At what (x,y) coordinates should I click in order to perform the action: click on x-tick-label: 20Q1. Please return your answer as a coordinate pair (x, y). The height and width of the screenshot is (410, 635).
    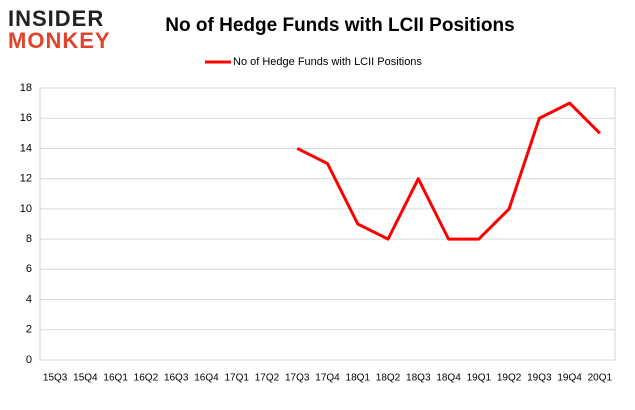
    Looking at the image, I should click on (600, 378).